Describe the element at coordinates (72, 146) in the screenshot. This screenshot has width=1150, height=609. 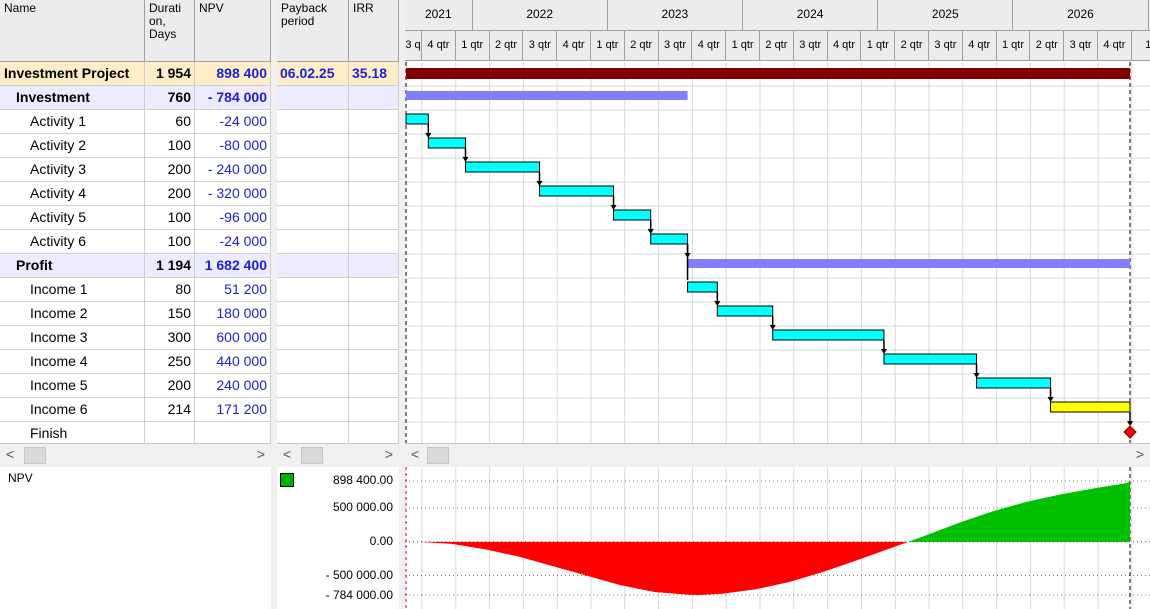
I see `row-name-cell: Activity 2` at that location.